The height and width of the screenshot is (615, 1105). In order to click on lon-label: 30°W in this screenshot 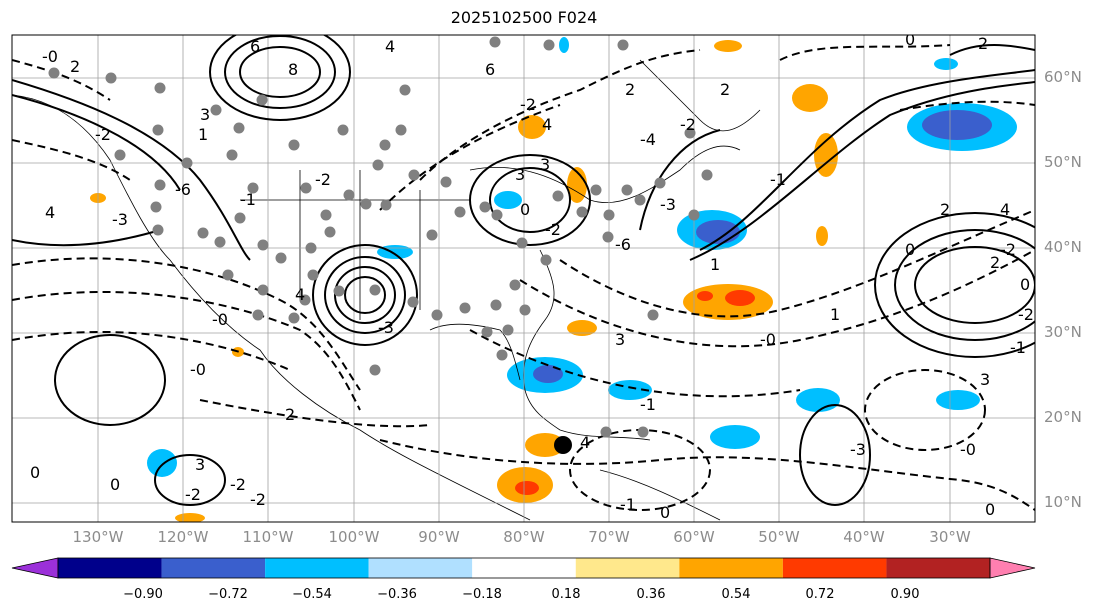, I will do `click(950, 537)`.